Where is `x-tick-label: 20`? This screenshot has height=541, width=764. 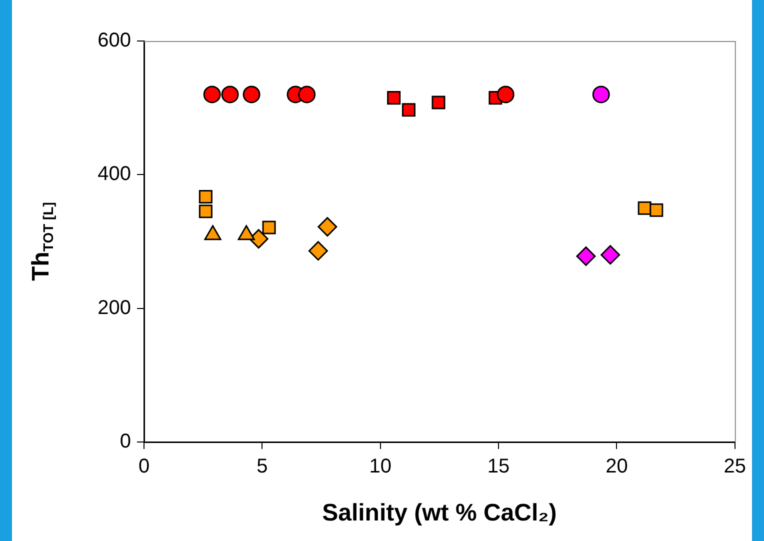 x-tick-label: 20 is located at coordinates (617, 467).